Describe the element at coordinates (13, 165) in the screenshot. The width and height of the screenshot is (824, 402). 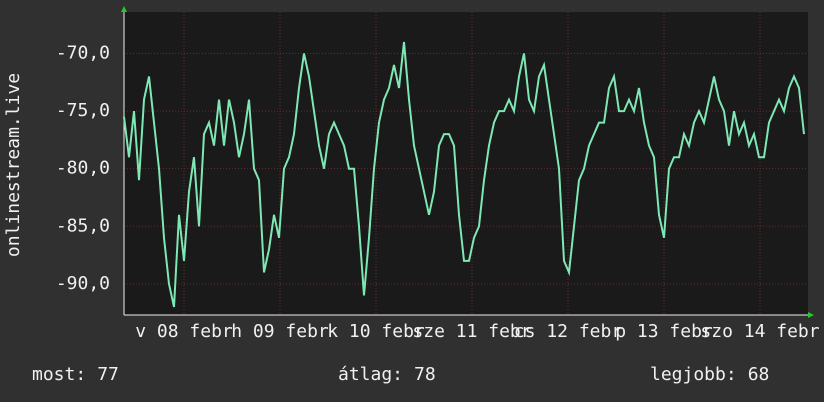
I see `y-axis-label: onlinestream.live` at that location.